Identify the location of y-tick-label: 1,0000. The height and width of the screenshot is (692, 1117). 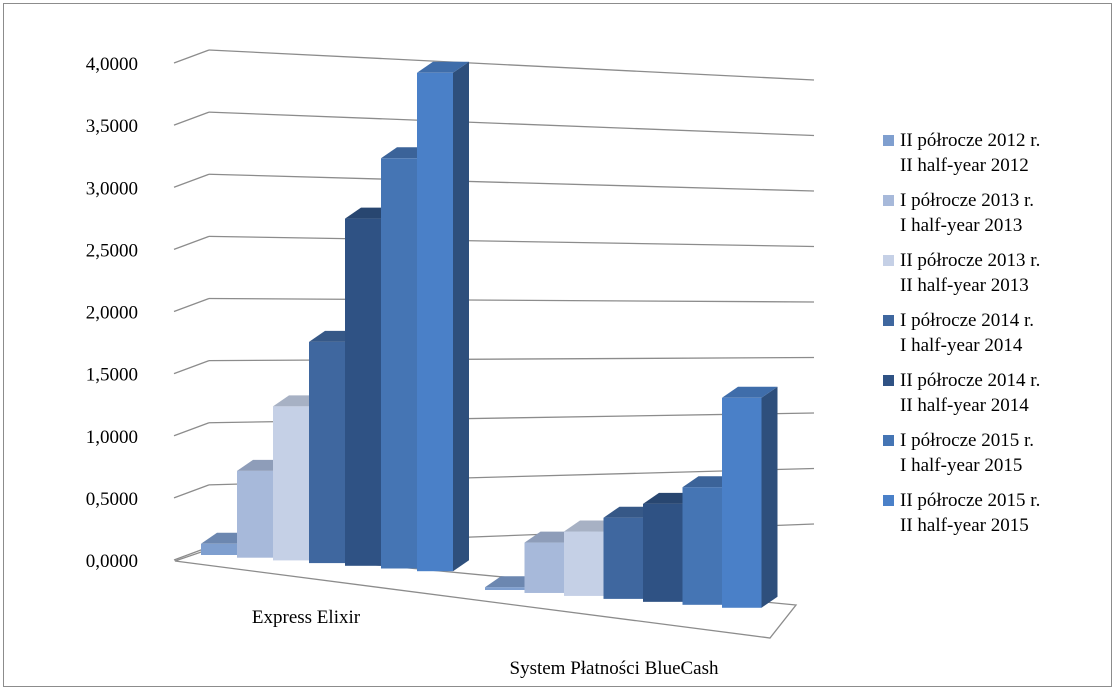
(112, 437).